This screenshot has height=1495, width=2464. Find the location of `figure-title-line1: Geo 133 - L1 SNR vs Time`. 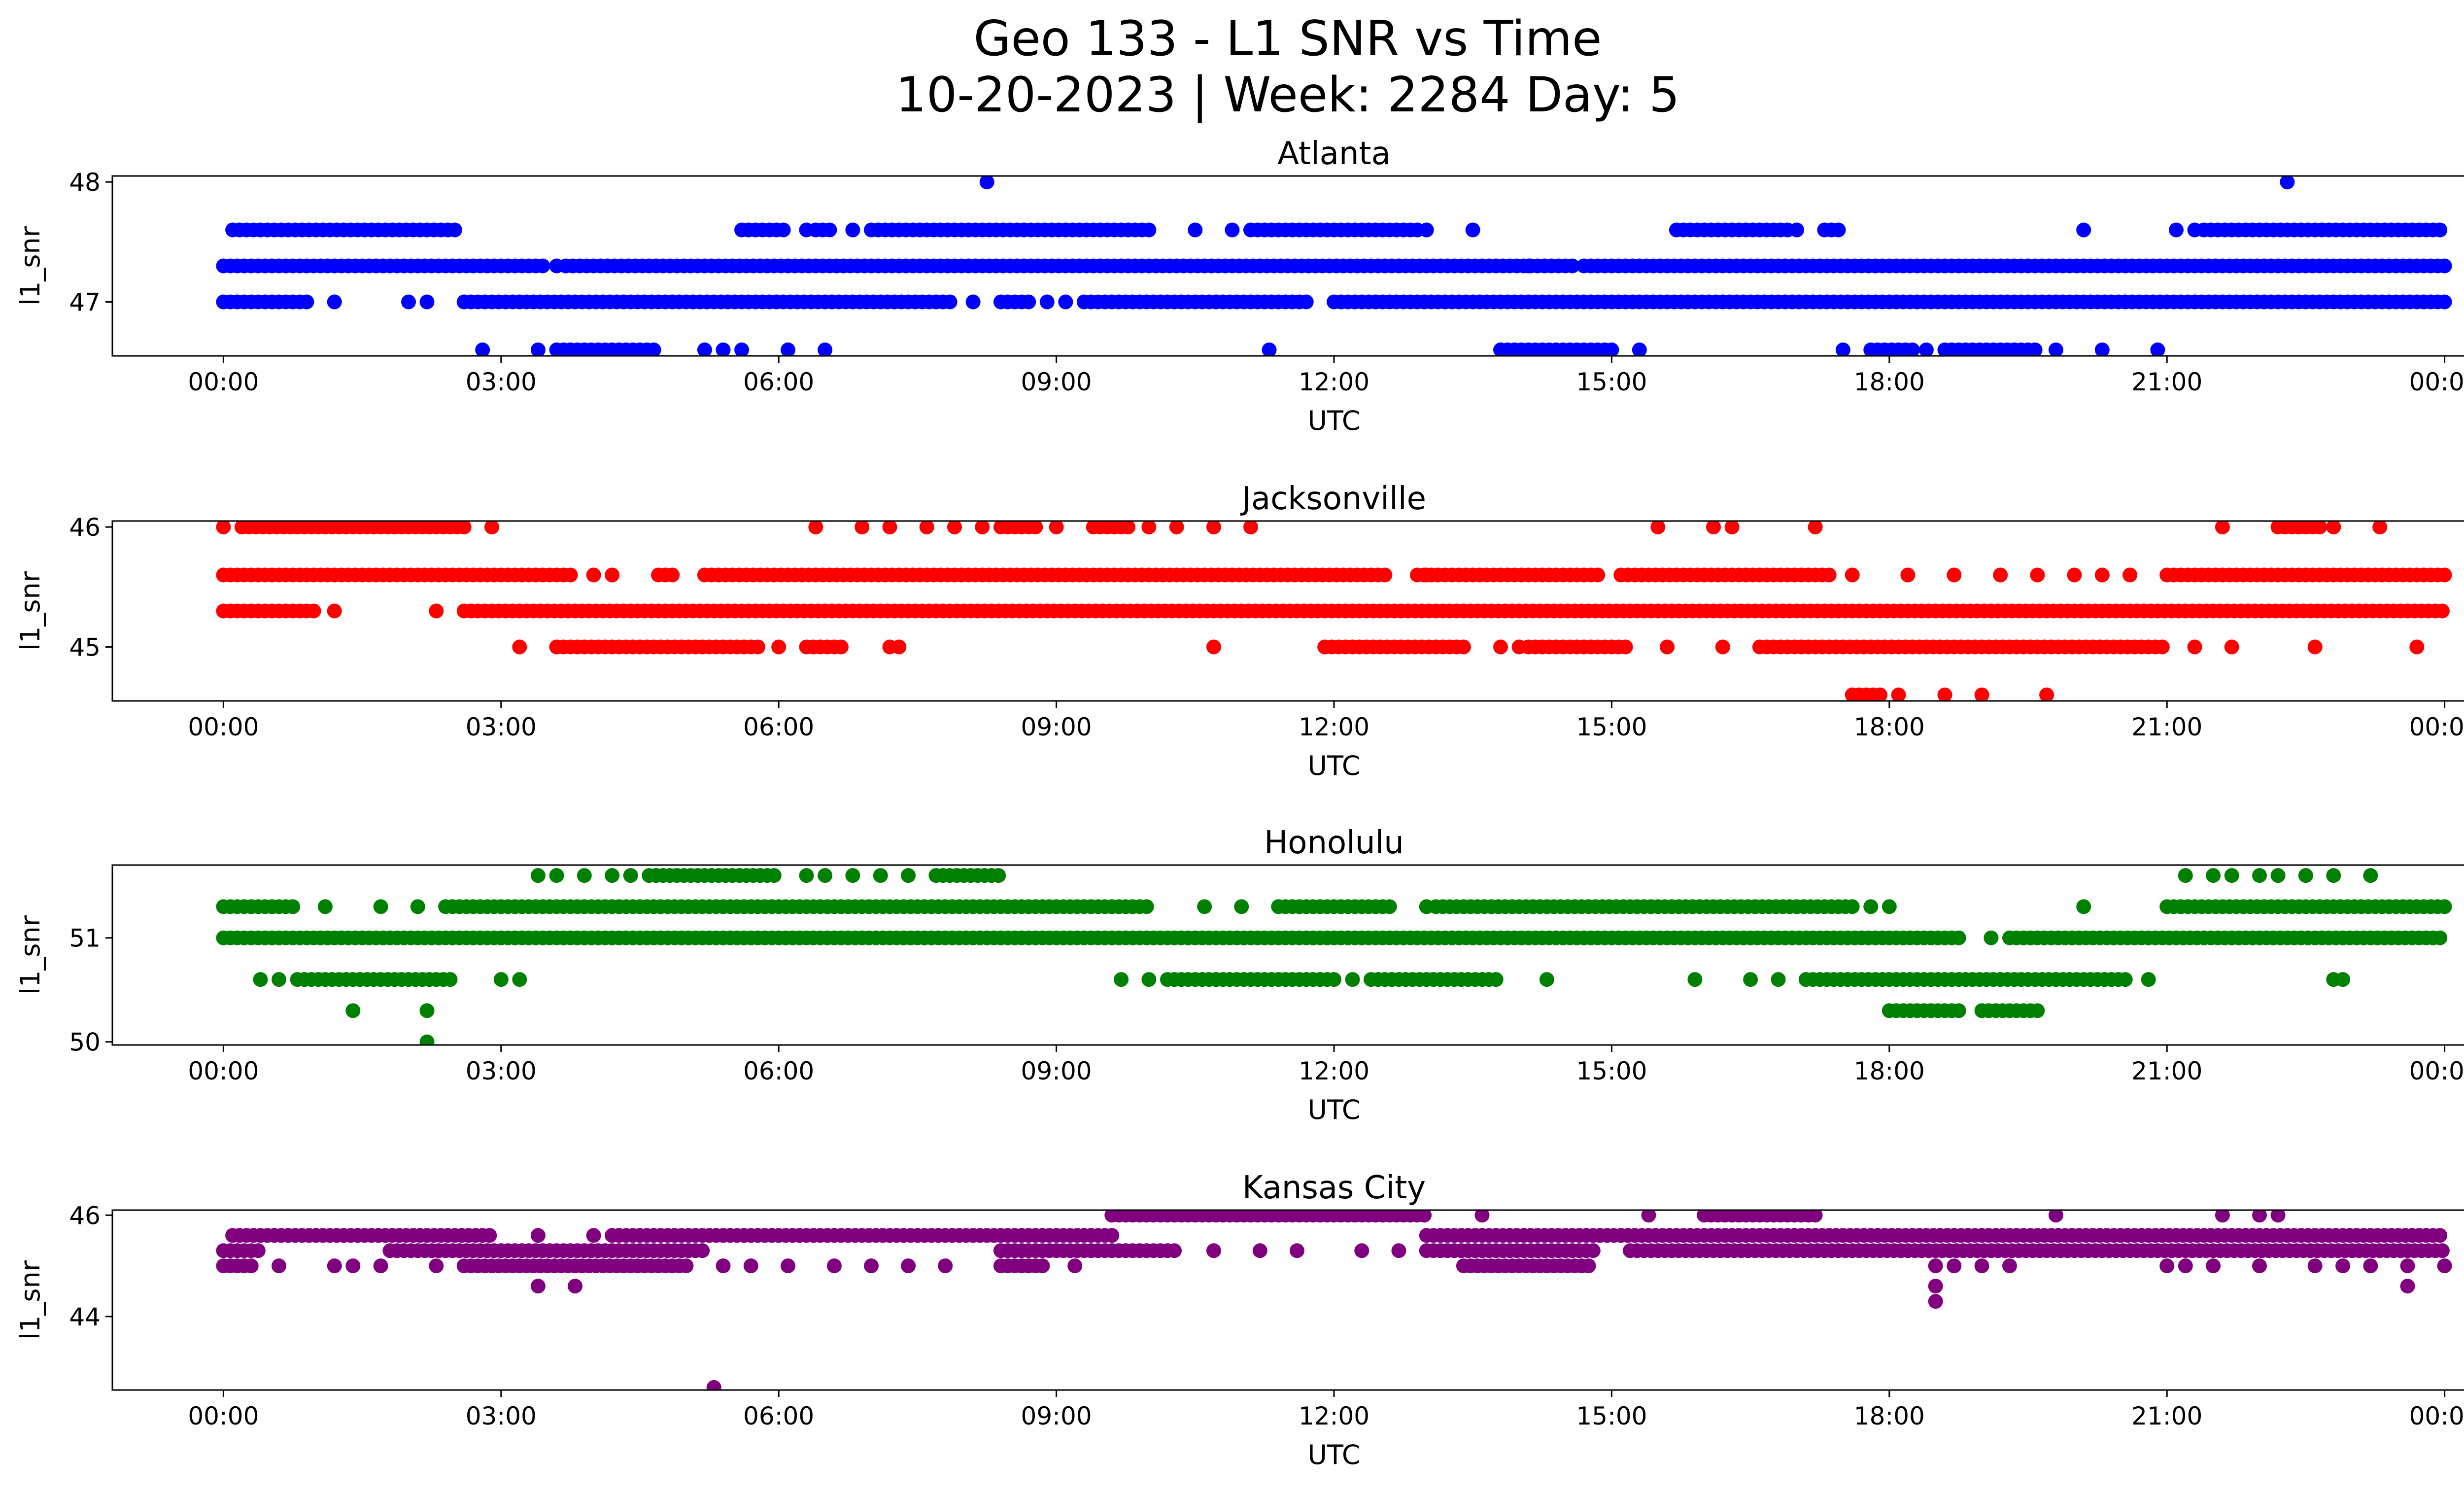

figure-title-line1: Geo 133 - L1 SNR vs Time is located at coordinates (1288, 39).